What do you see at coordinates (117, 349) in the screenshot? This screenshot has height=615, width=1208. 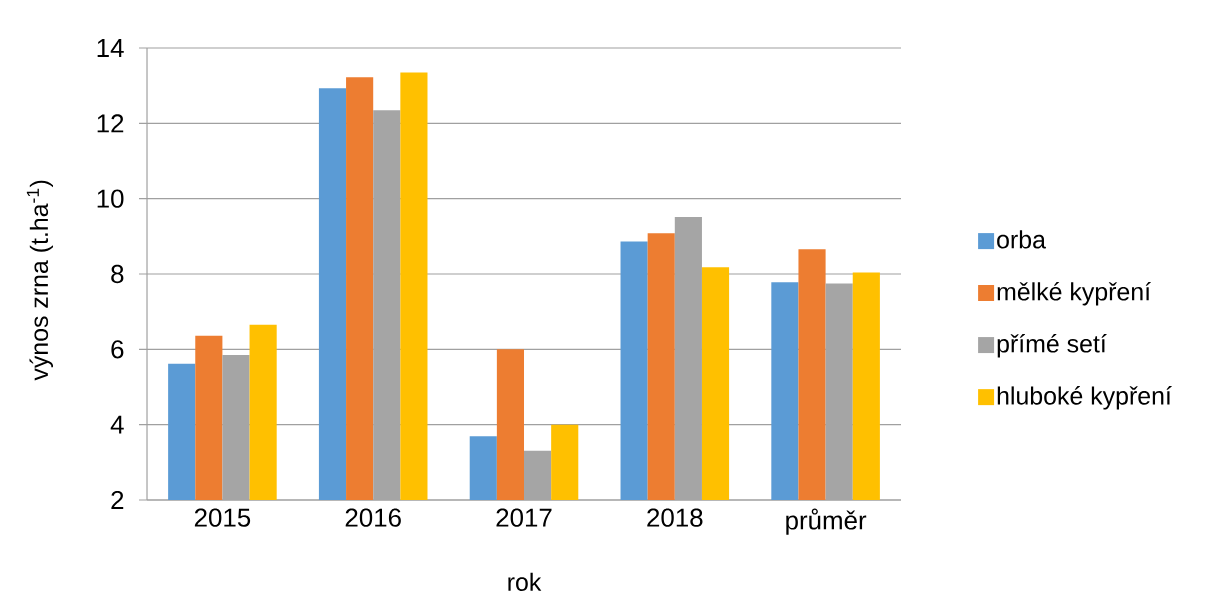 I see `y-tick-label: 6` at bounding box center [117, 349].